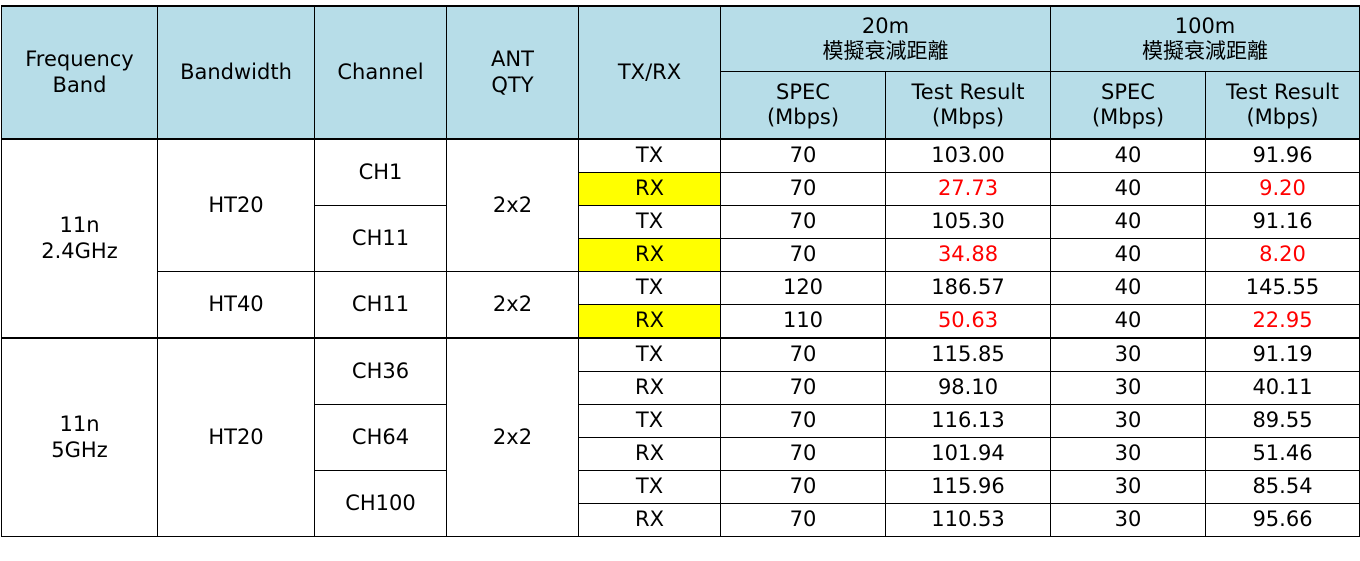 This screenshot has width=1360, height=561. I want to click on header-100m-test-result: Test Result (Mbps), so click(1282, 105).